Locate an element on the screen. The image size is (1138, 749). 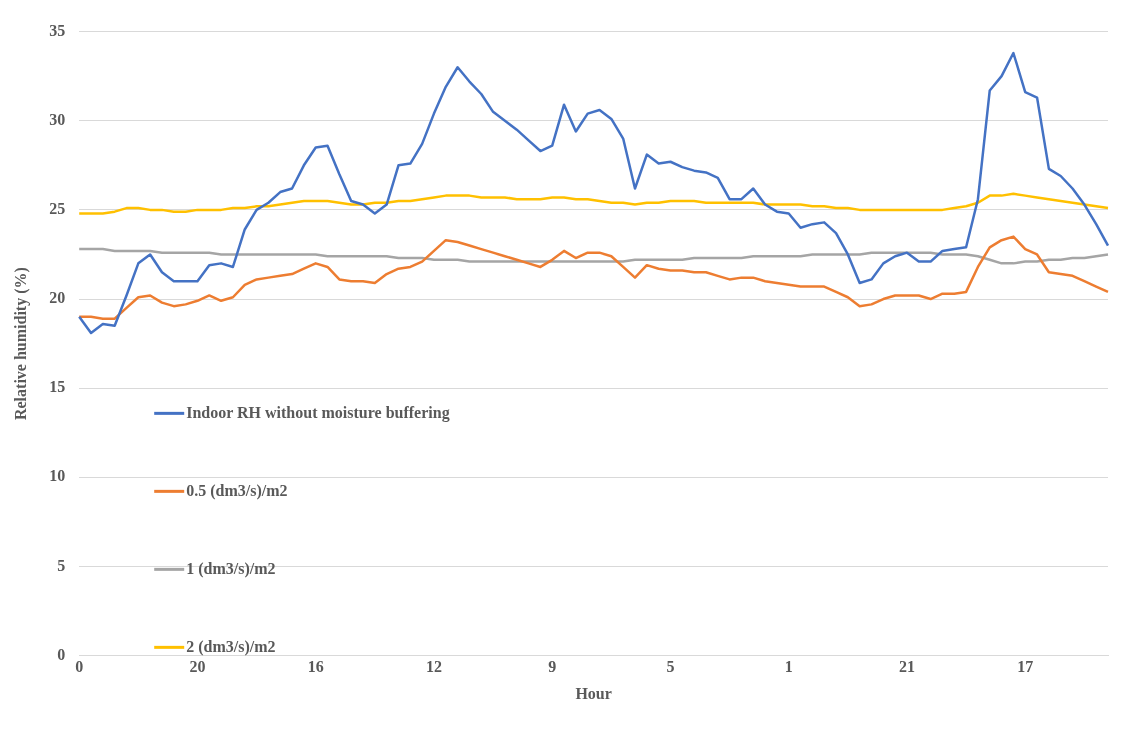
y-tick-label: 30 is located at coordinates (57, 119).